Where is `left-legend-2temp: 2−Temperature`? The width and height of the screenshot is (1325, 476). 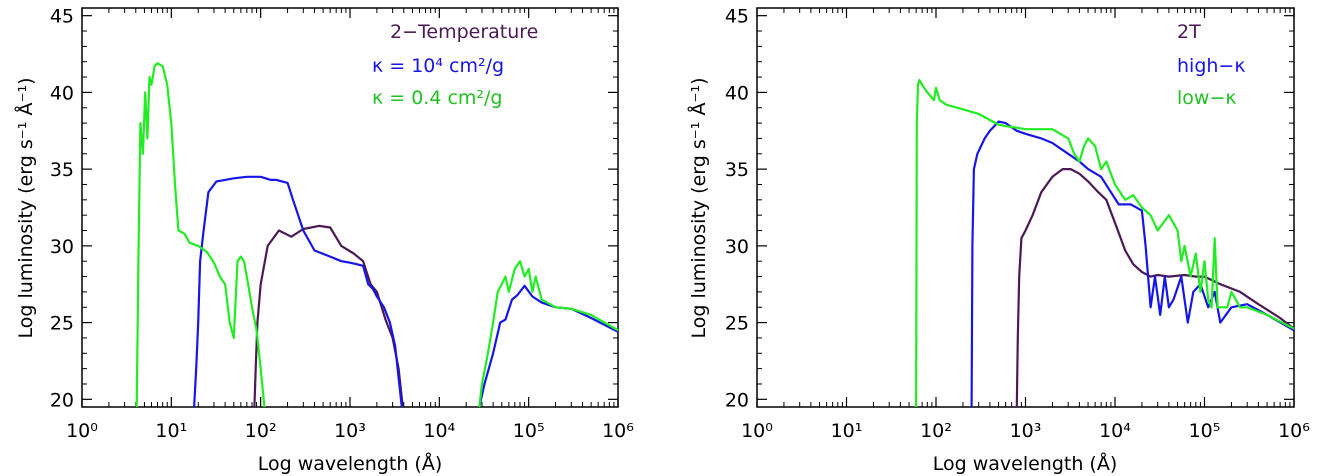
left-legend-2temp: 2−Temperature is located at coordinates (464, 32).